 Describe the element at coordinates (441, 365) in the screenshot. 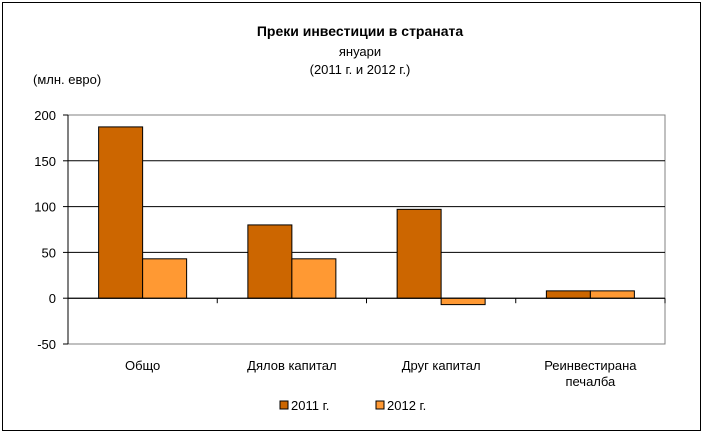

I see `category-label: Друг капитал` at that location.